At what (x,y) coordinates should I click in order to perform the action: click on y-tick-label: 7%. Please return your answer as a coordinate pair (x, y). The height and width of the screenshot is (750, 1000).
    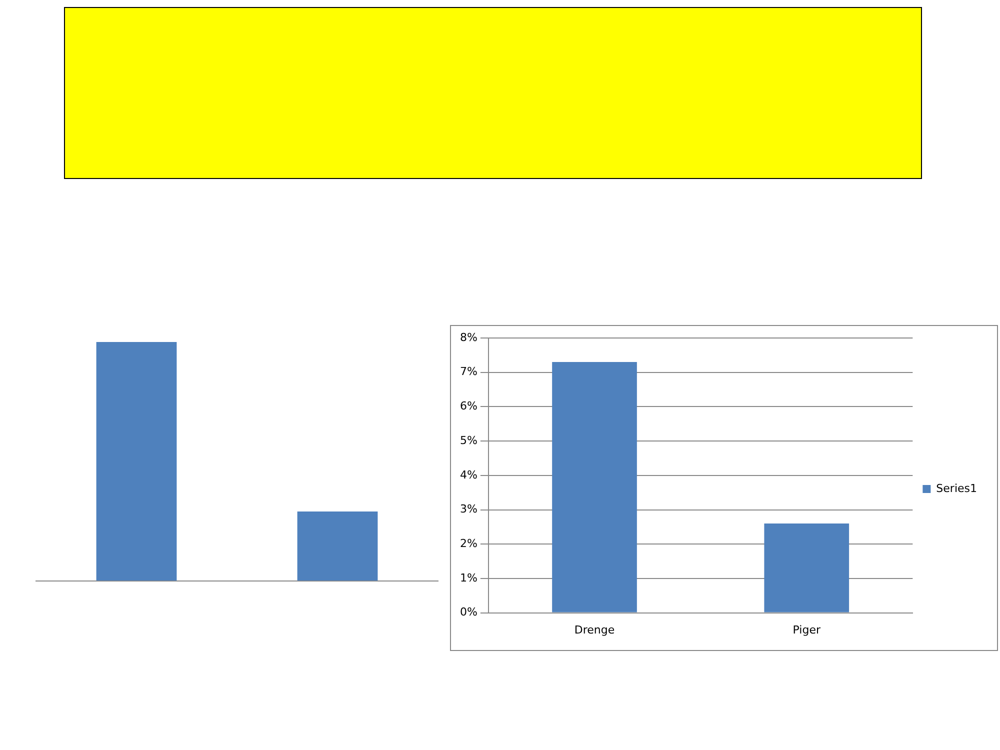
    Looking at the image, I should click on (469, 371).